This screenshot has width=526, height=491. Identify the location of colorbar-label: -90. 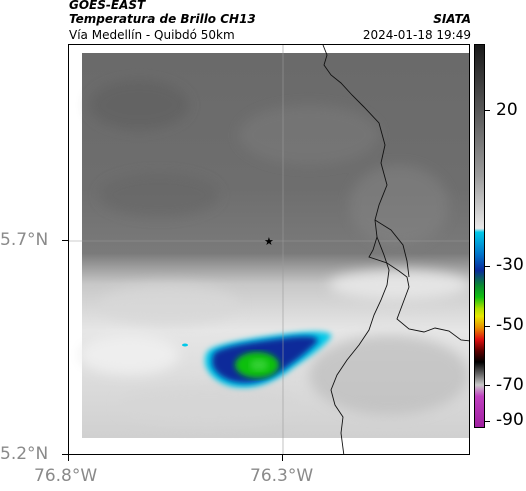
(510, 420).